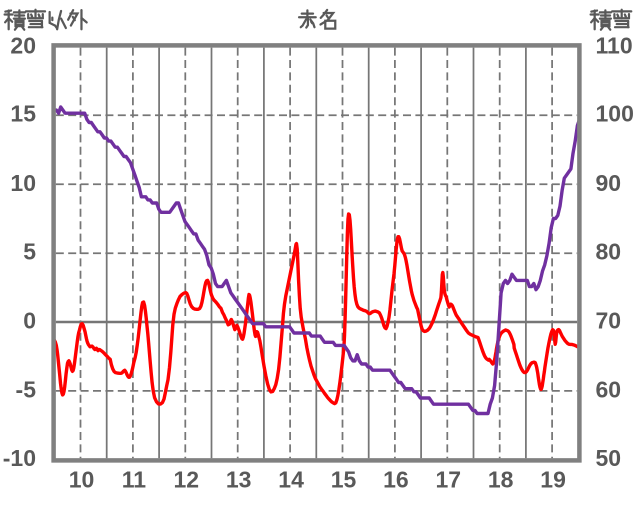 The height and width of the screenshot is (506, 636). Describe the element at coordinates (396, 480) in the screenshot. I see `svg-text: 16` at that location.